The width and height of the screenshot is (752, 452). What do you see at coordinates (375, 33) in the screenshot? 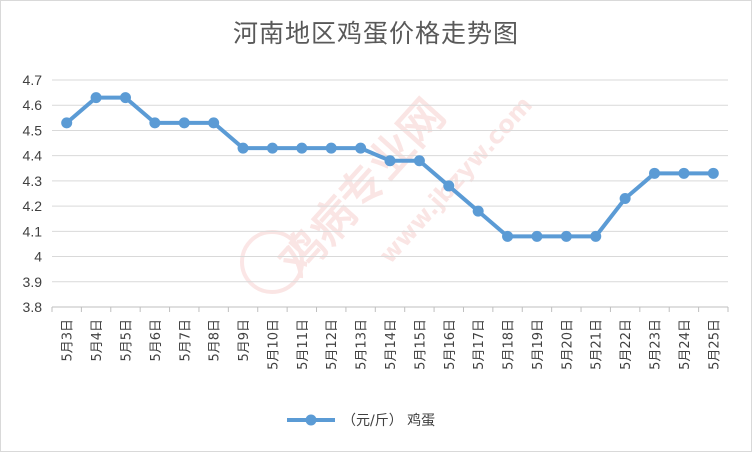
I see `chart-title: 河南地区鸡蛋价格走势图` at bounding box center [375, 33].